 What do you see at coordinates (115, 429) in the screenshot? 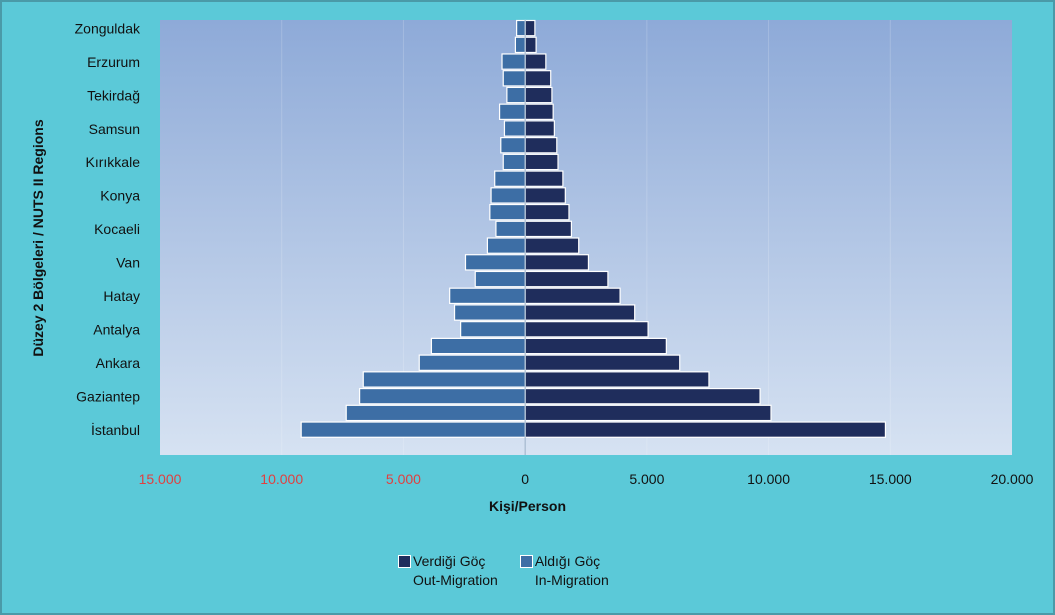
I see `category-label-12: İstanbul` at bounding box center [115, 429].